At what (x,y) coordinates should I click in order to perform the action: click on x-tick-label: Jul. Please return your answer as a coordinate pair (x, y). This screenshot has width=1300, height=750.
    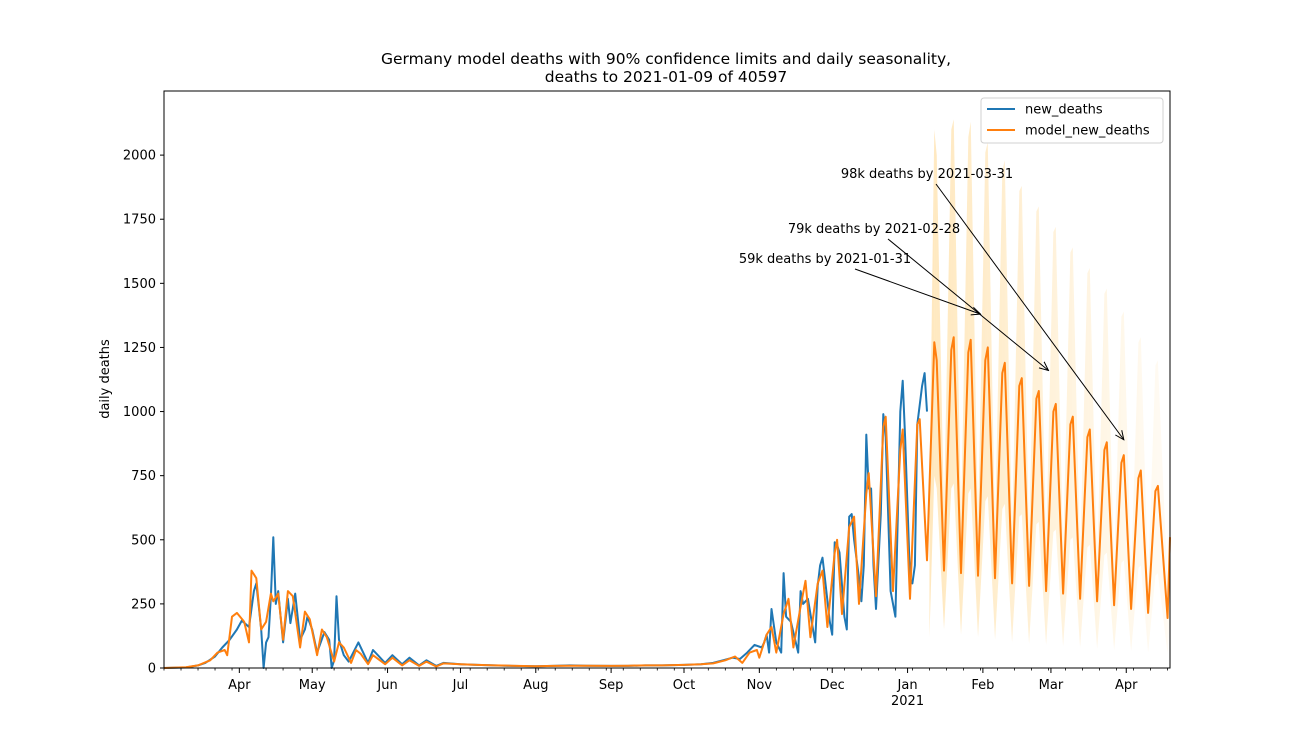
    Looking at the image, I should click on (460, 685).